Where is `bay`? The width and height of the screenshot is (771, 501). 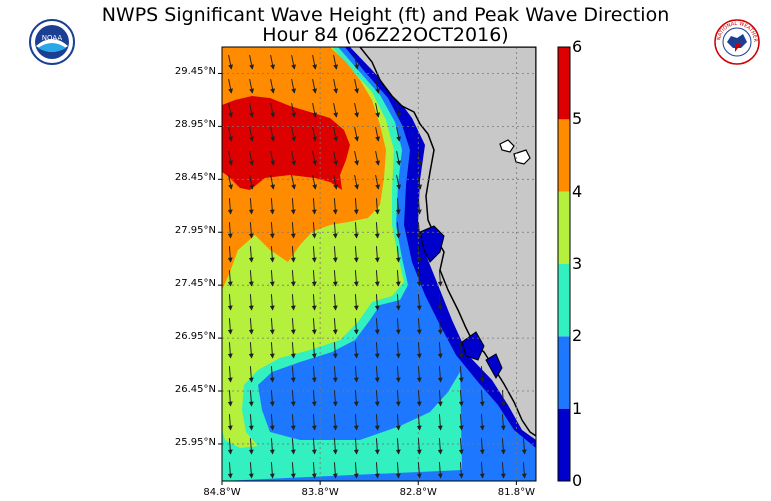
bay is located at coordinates (432, 244).